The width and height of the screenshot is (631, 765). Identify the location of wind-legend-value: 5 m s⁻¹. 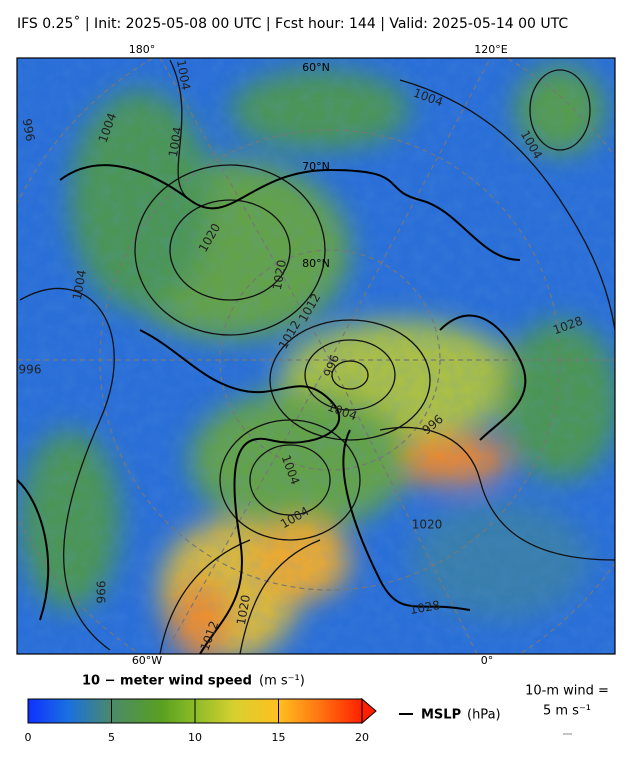
(567, 711).